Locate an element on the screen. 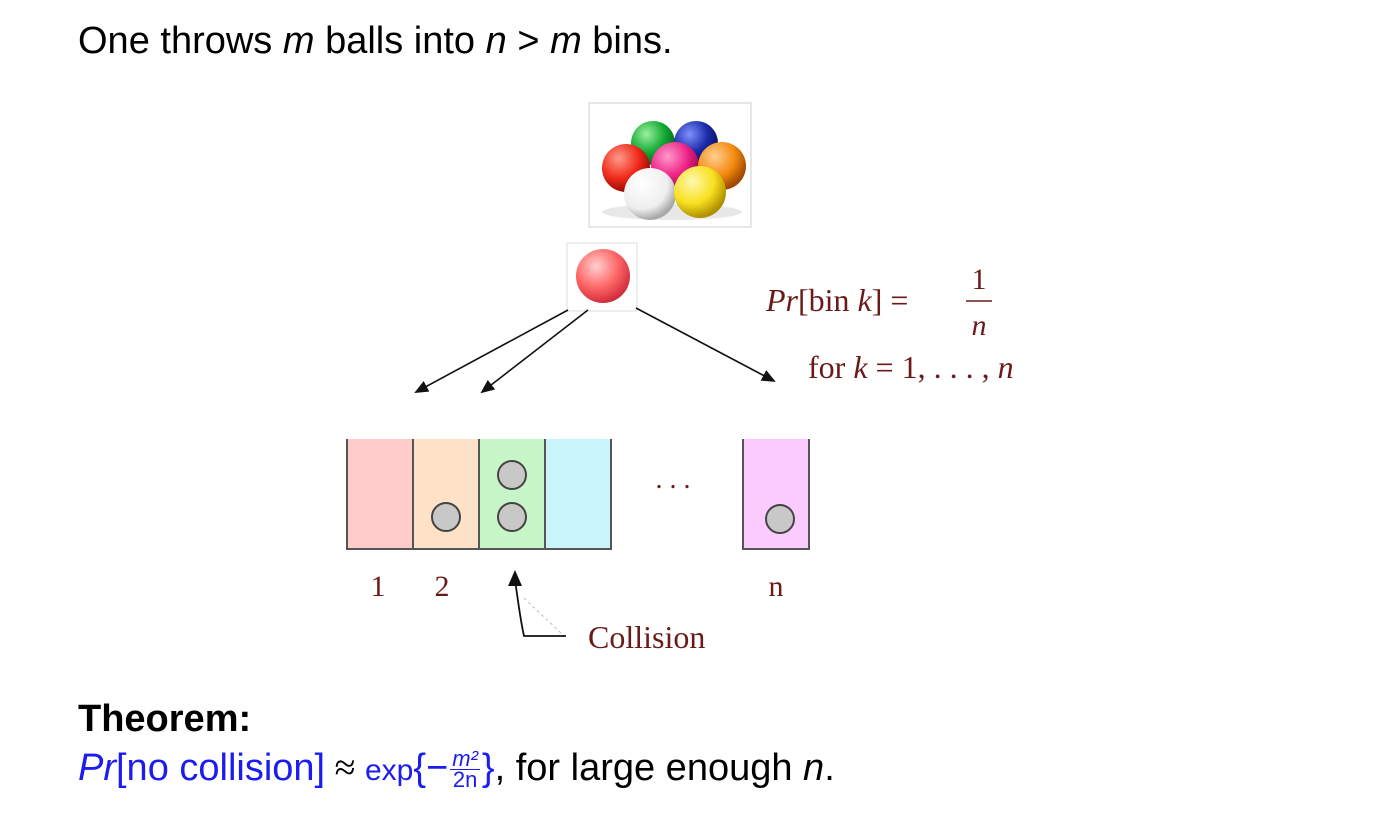 This screenshot has width=1380, height=837. bin-label-n: n is located at coordinates (776, 586).